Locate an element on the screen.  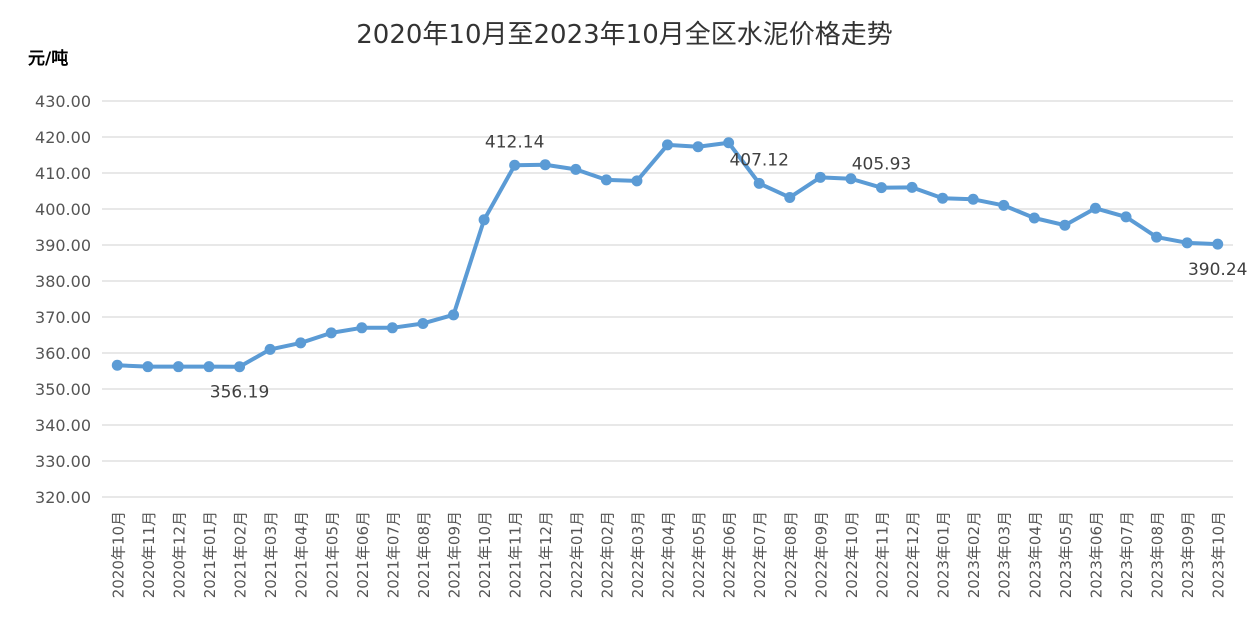
x-tick-label: 2020年12月 is located at coordinates (179, 554).